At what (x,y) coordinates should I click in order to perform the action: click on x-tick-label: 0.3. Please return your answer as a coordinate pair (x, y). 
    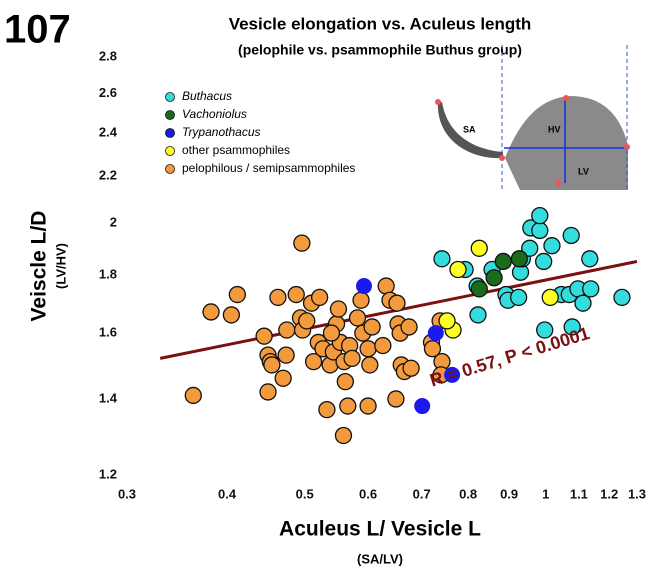
    Looking at the image, I should click on (127, 493).